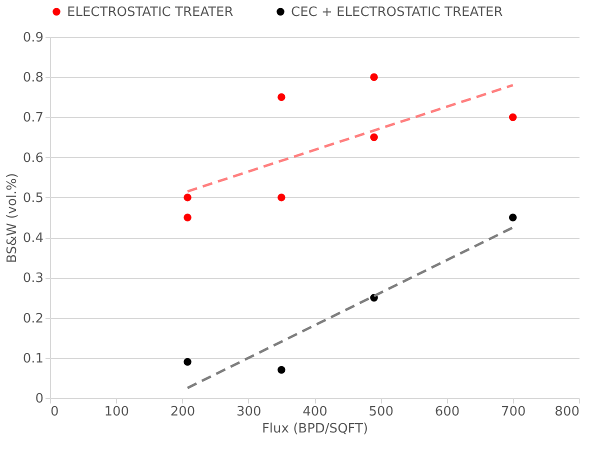 The width and height of the screenshot is (613, 467). I want to click on x-tick-label: 500, so click(381, 412).